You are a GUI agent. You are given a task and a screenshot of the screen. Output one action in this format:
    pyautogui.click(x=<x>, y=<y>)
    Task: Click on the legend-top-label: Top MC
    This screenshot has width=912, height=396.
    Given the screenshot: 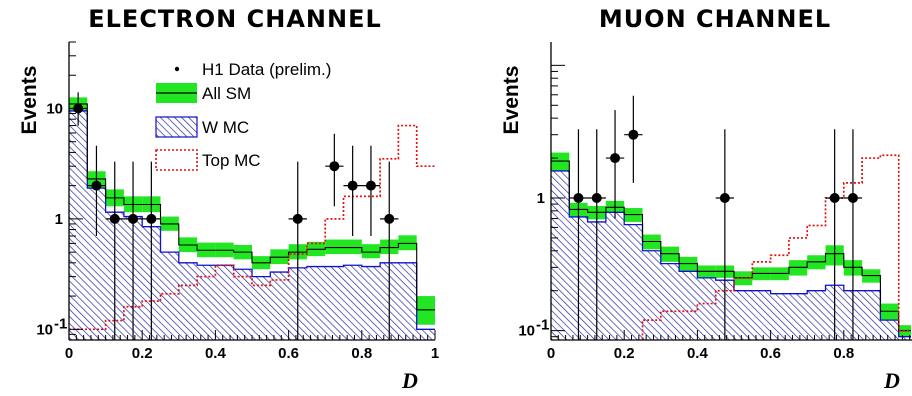 What is the action you would take?
    pyautogui.click(x=231, y=160)
    